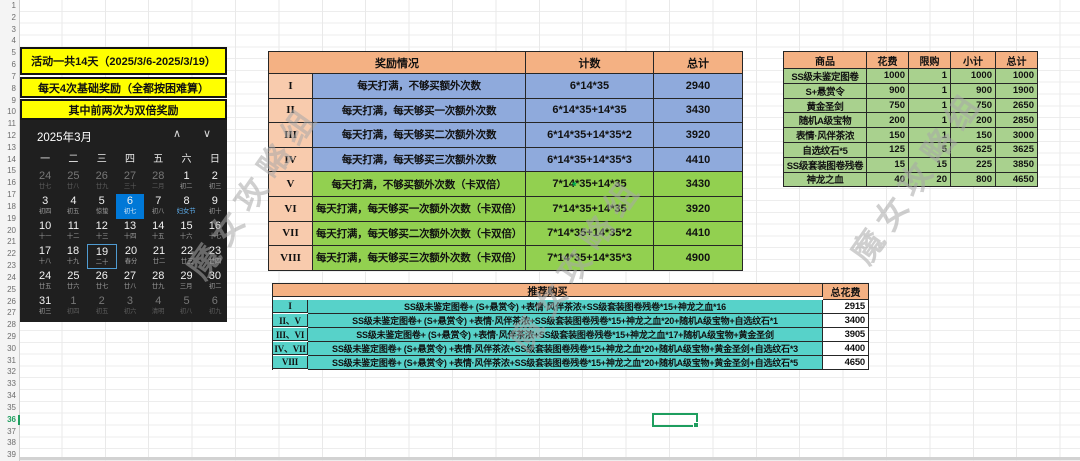  What do you see at coordinates (590, 209) in the screenshot?
I see `reward-row-count: 7*14*35+14*35` at bounding box center [590, 209].